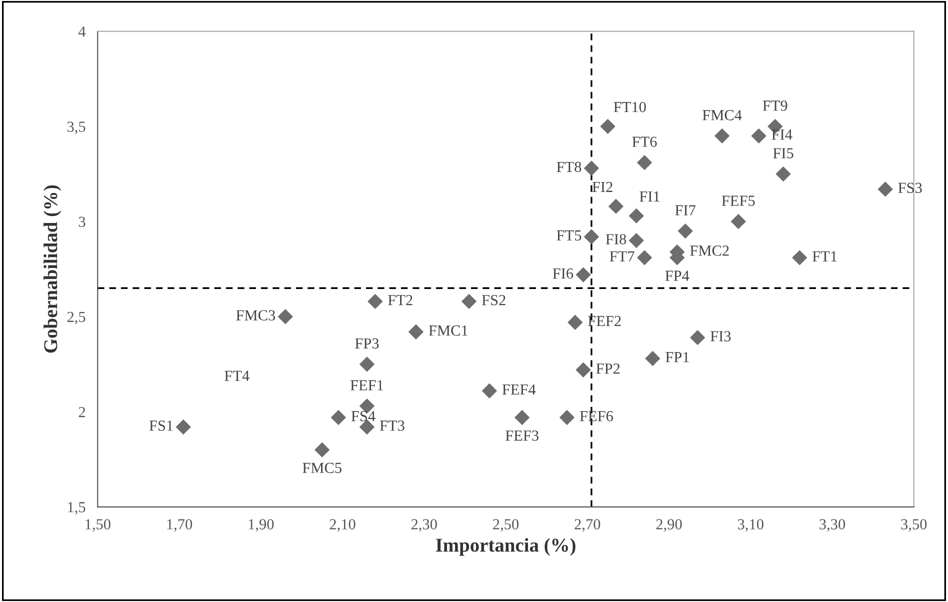 This screenshot has width=948, height=602. Describe the element at coordinates (76, 128) in the screenshot. I see `y-tick-label: 3,5` at that location.